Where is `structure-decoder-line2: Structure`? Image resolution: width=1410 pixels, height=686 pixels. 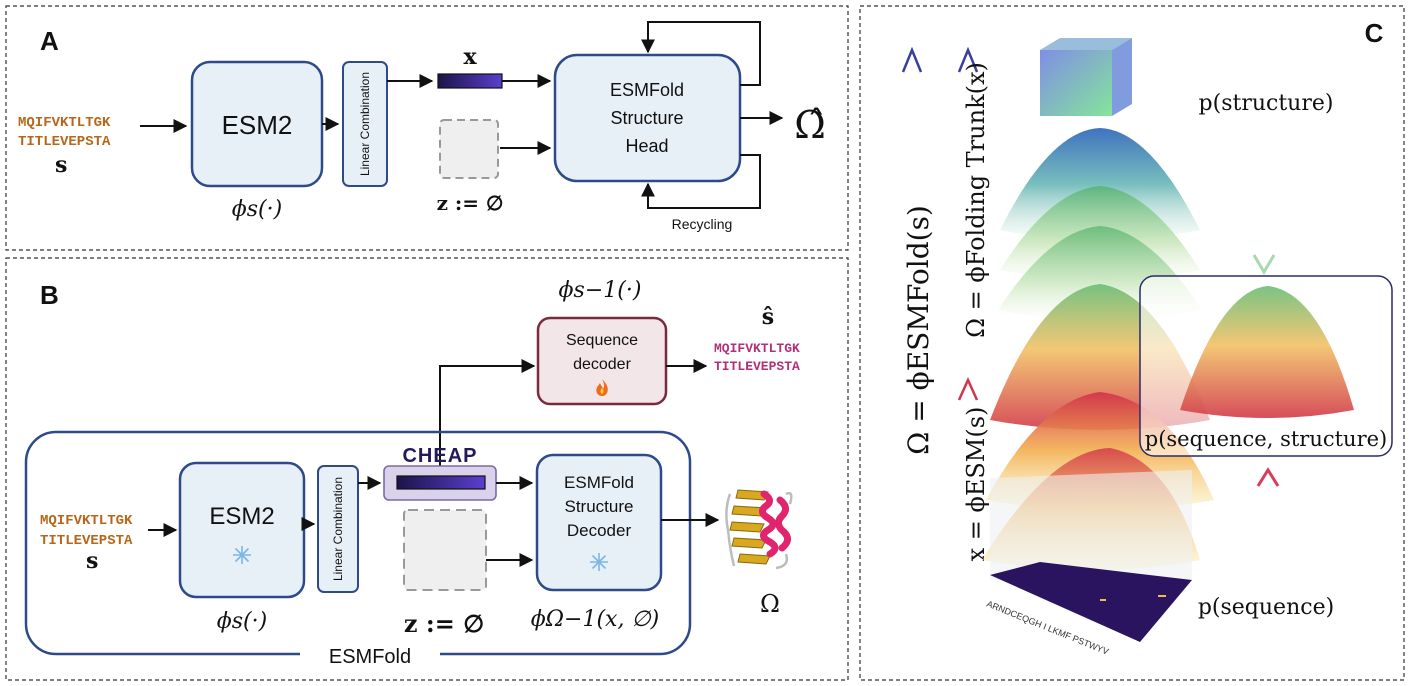 structure-decoder-line2: Structure is located at coordinates (599, 506).